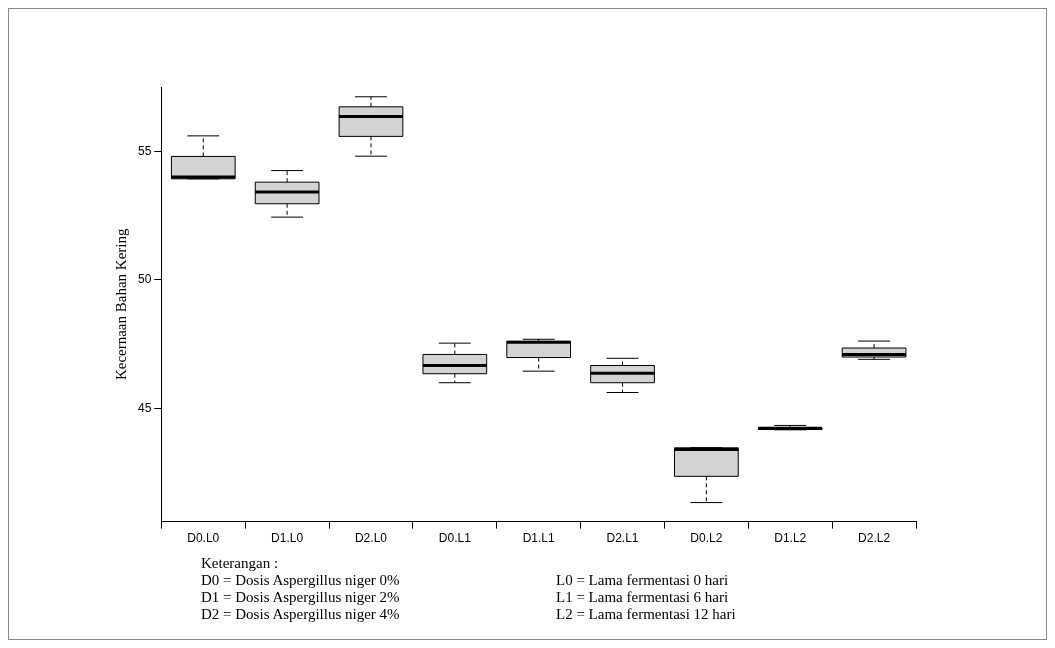  I want to click on x-tick-label: D1.L0, so click(287, 538).